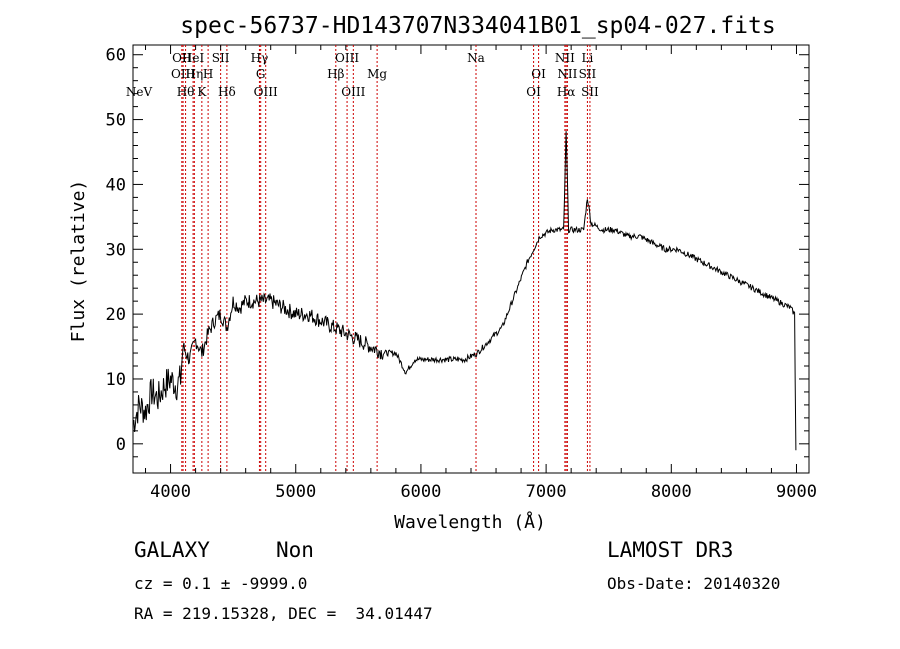 The width and height of the screenshot is (900, 649). What do you see at coordinates (588, 58) in the screenshot?
I see `line-label: Li` at bounding box center [588, 58].